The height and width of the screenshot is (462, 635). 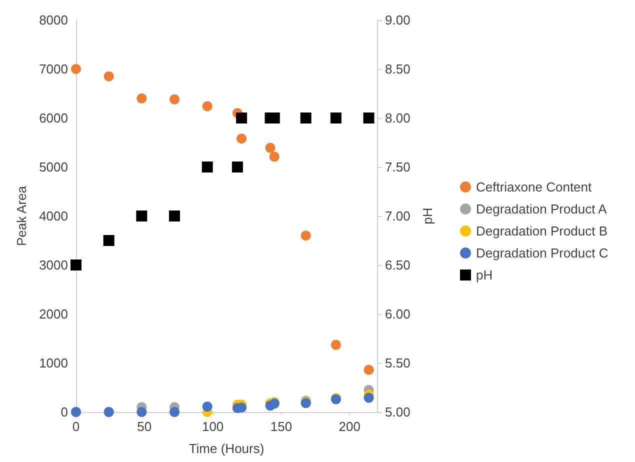 What do you see at coordinates (542, 209) in the screenshot?
I see `legend-label: Degradation Product A` at bounding box center [542, 209].